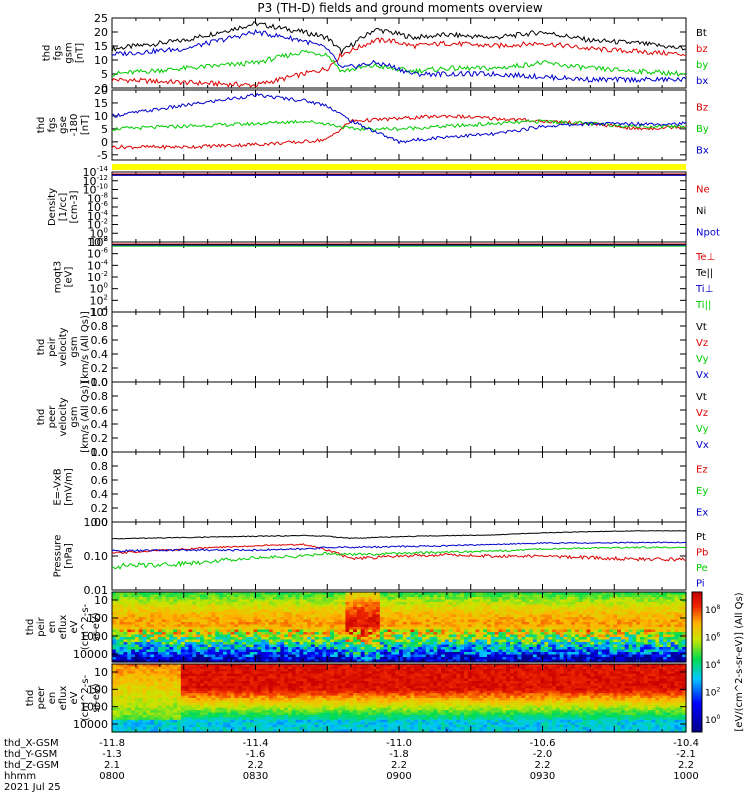 The width and height of the screenshot is (750, 800). What do you see at coordinates (94, 636) in the screenshot?
I see `y-tick-label: 1000` at bounding box center [94, 636].